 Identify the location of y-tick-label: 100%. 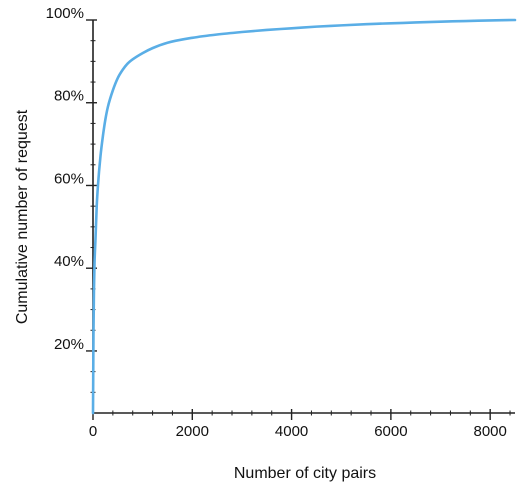
(65, 13).